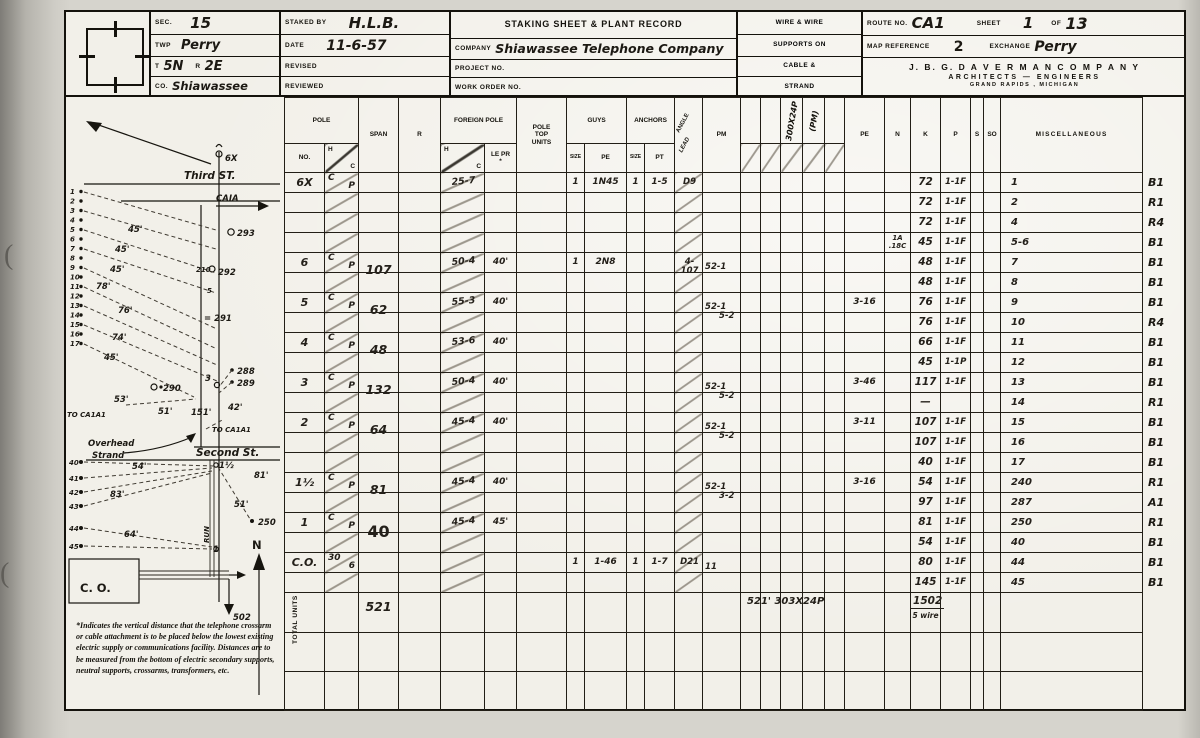 This screenshot has width=1200, height=738. What do you see at coordinates (158, 445) in the screenshot?
I see `overhead-strand-arrow` at bounding box center [158, 445].